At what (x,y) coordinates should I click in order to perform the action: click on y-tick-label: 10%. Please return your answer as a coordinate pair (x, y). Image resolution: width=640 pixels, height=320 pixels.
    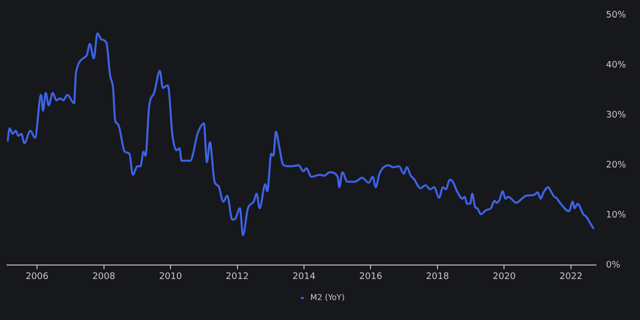
    Looking at the image, I should click on (616, 215).